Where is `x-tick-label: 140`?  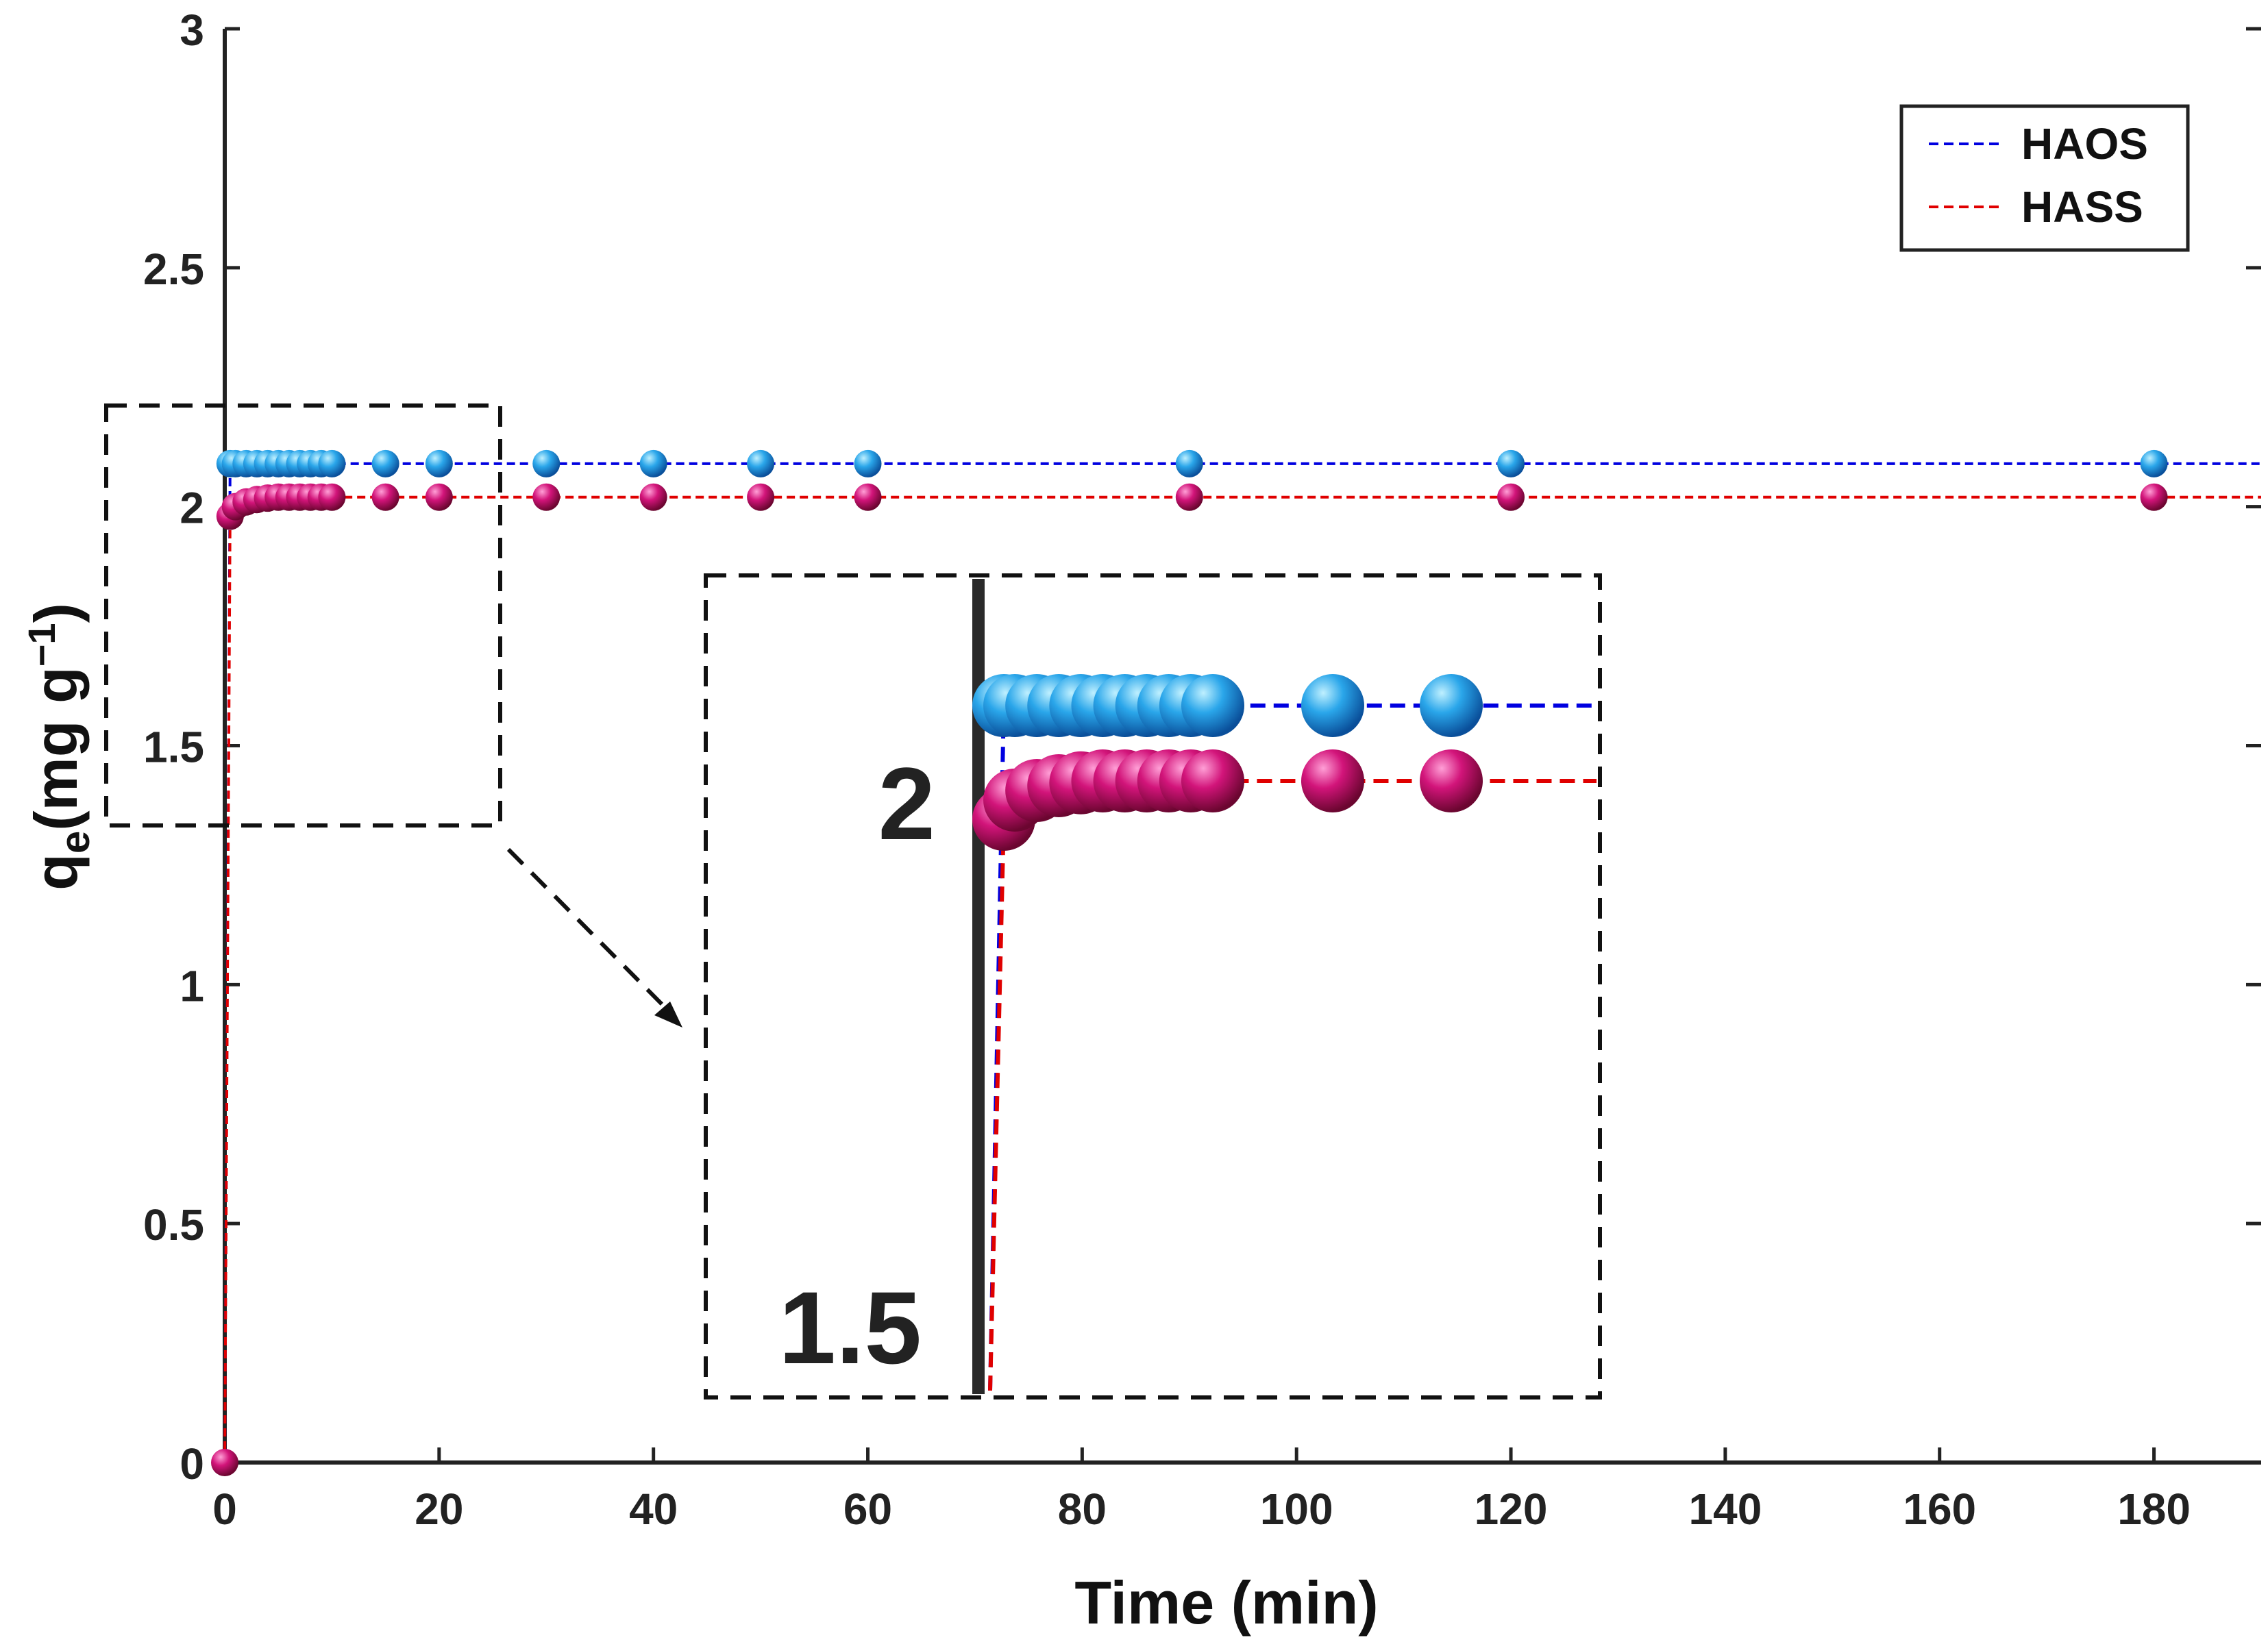 x-tick-label: 140 is located at coordinates (1725, 1509).